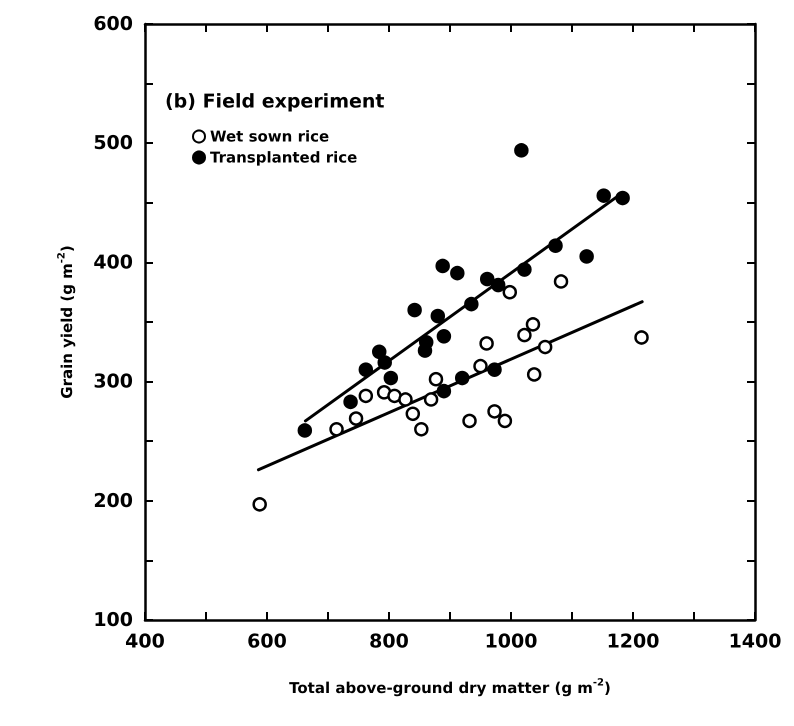 The width and height of the screenshot is (794, 726). What do you see at coordinates (267, 641) in the screenshot?
I see `x-tick-label: 600` at bounding box center [267, 641].